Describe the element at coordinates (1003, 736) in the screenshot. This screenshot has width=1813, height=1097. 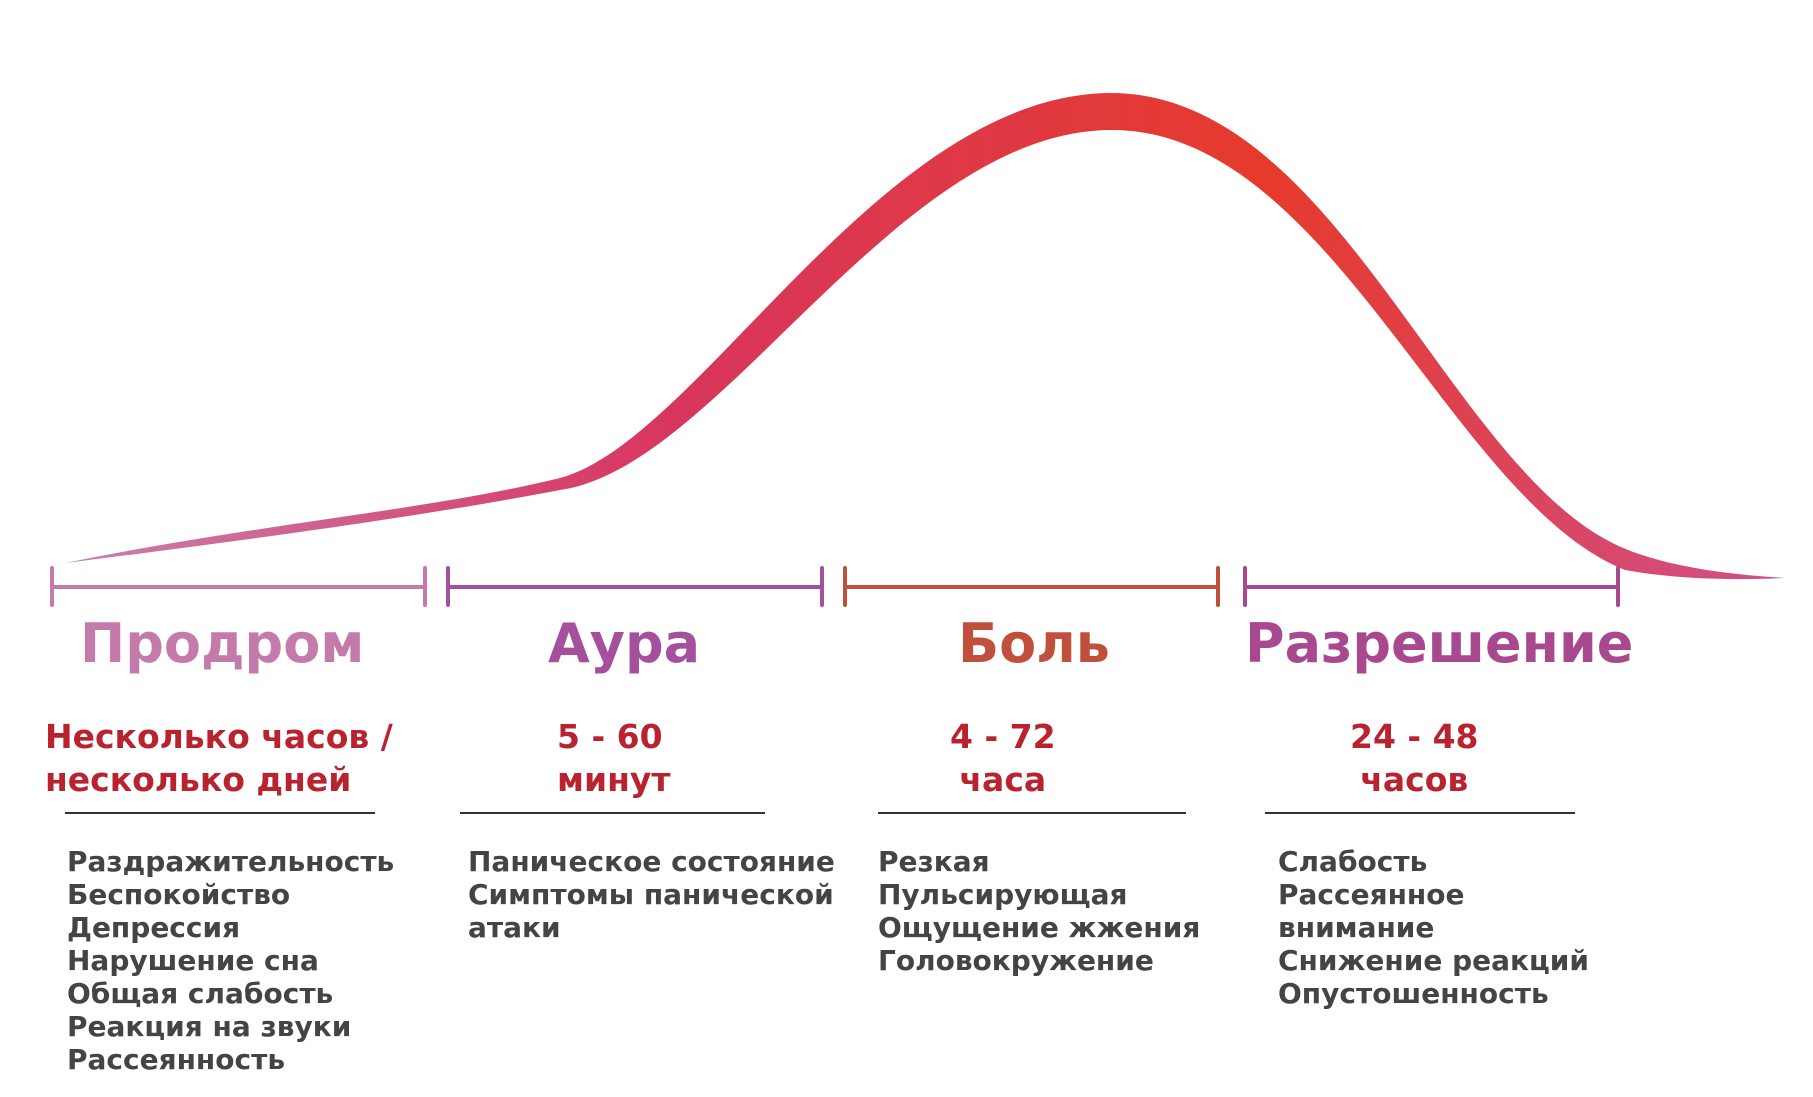
I see `duration-line: 4 - 72` at that location.